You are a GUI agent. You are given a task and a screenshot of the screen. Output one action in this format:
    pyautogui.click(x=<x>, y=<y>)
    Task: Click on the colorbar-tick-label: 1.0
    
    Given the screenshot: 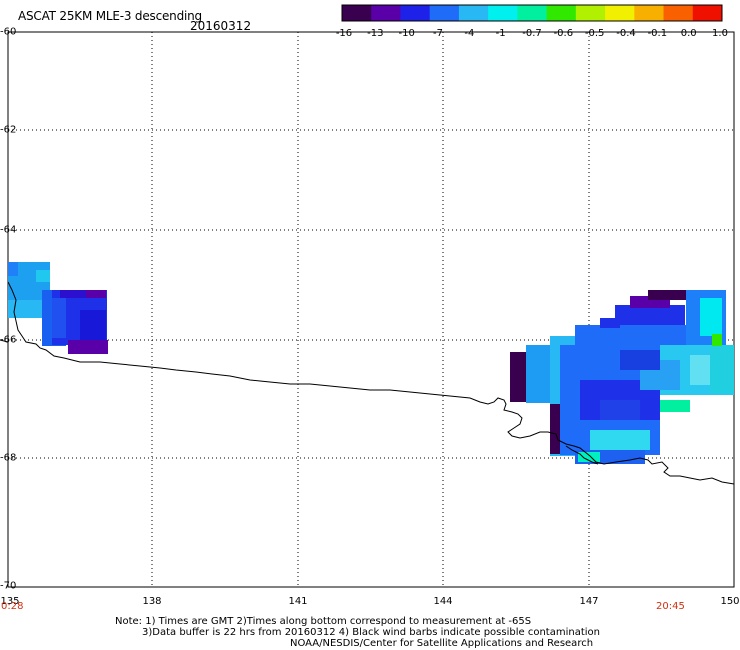 What is the action you would take?
    pyautogui.click(x=720, y=33)
    